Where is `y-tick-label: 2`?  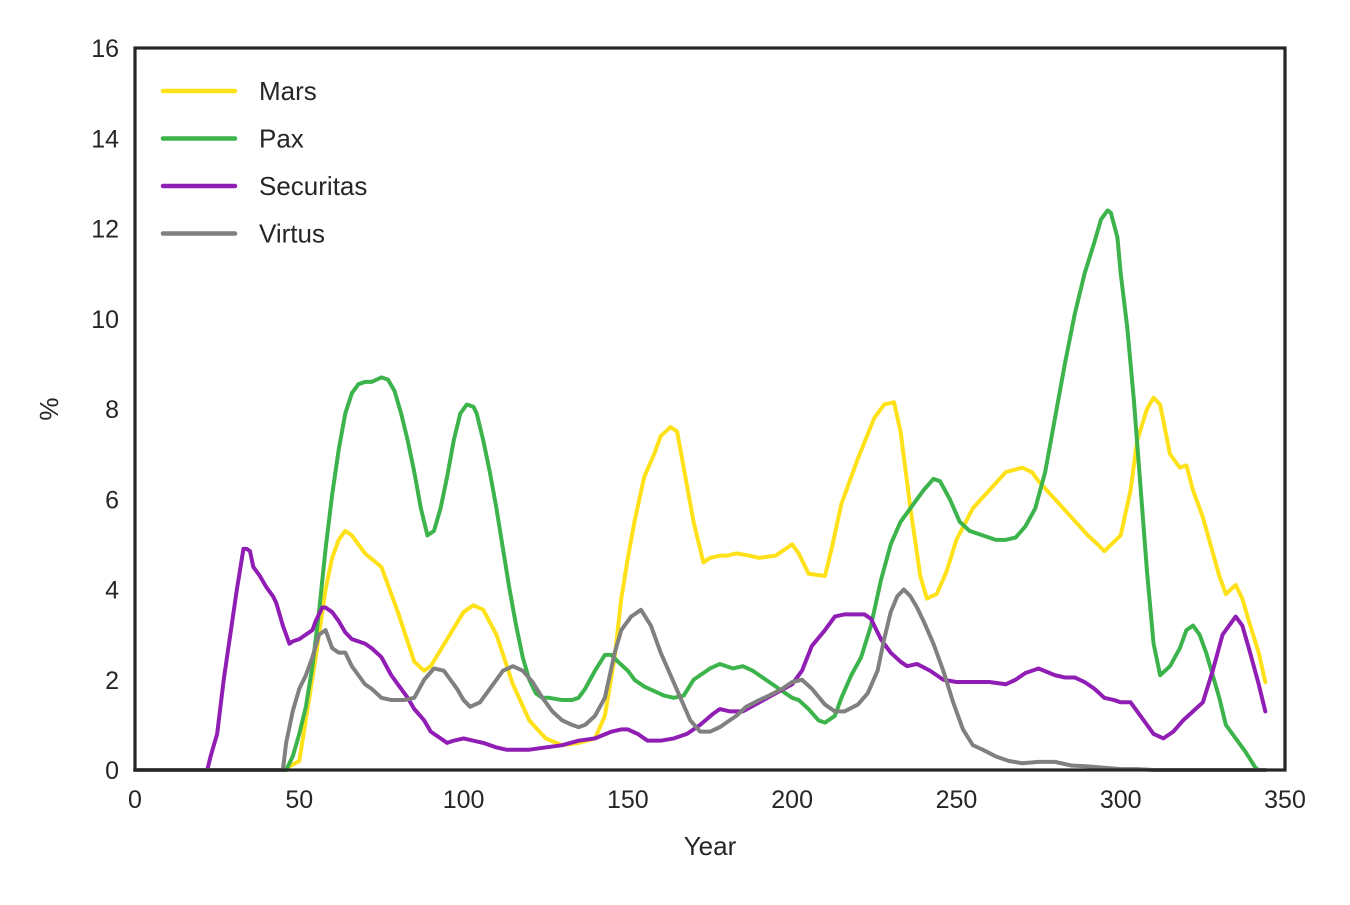 y-tick-label: 2 is located at coordinates (112, 681).